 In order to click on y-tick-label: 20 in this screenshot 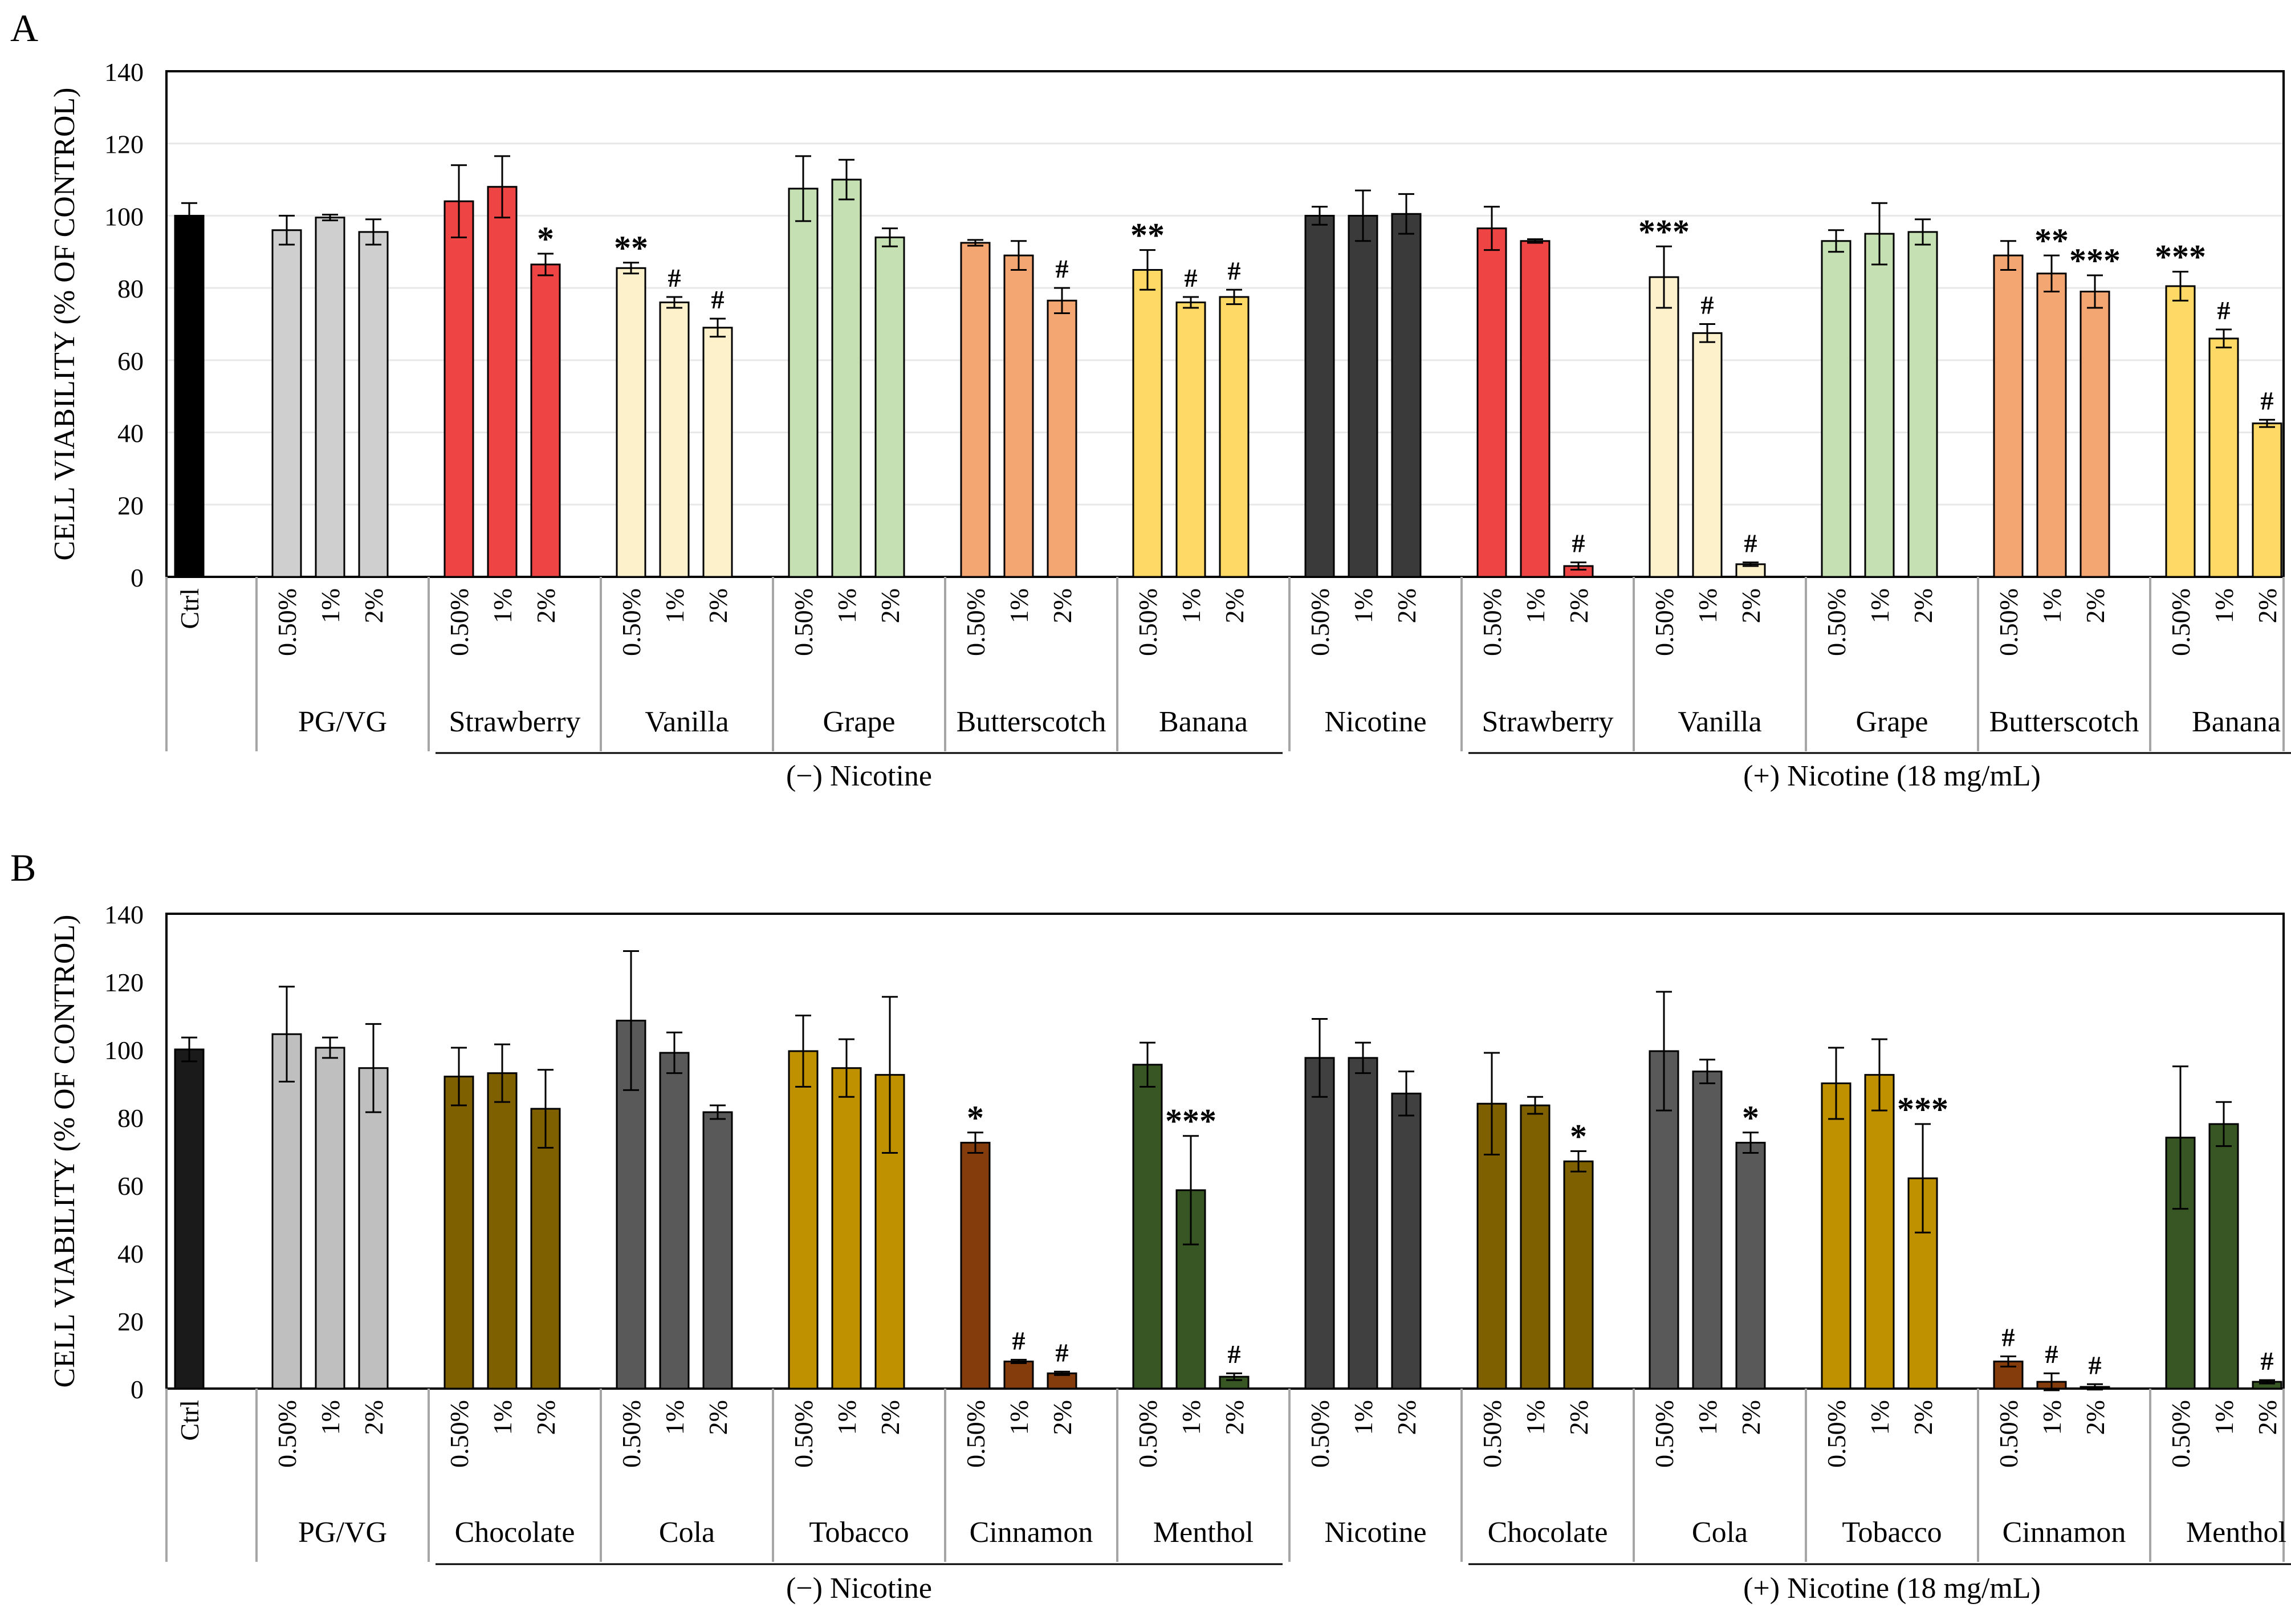, I will do `click(130, 1322)`.